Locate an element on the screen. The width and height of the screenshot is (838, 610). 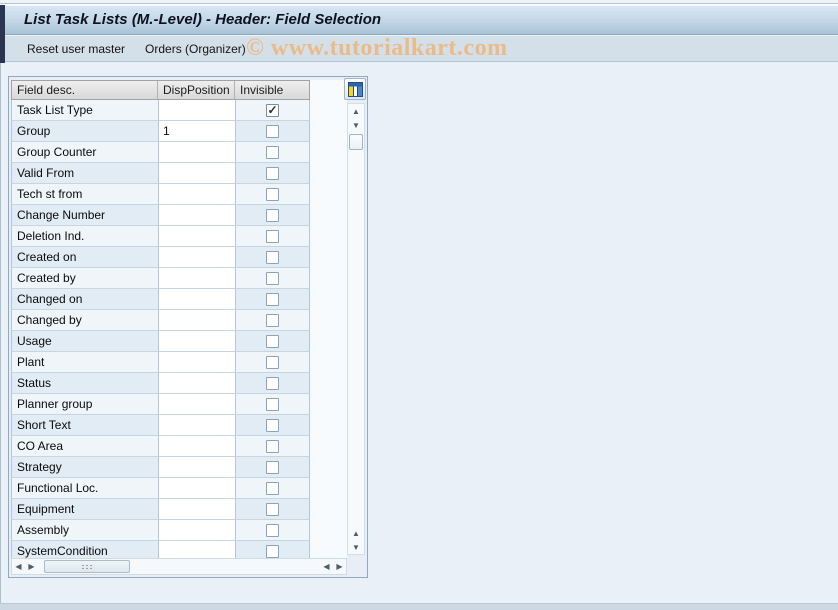
field-desc-cell: Created by is located at coordinates (85, 278).